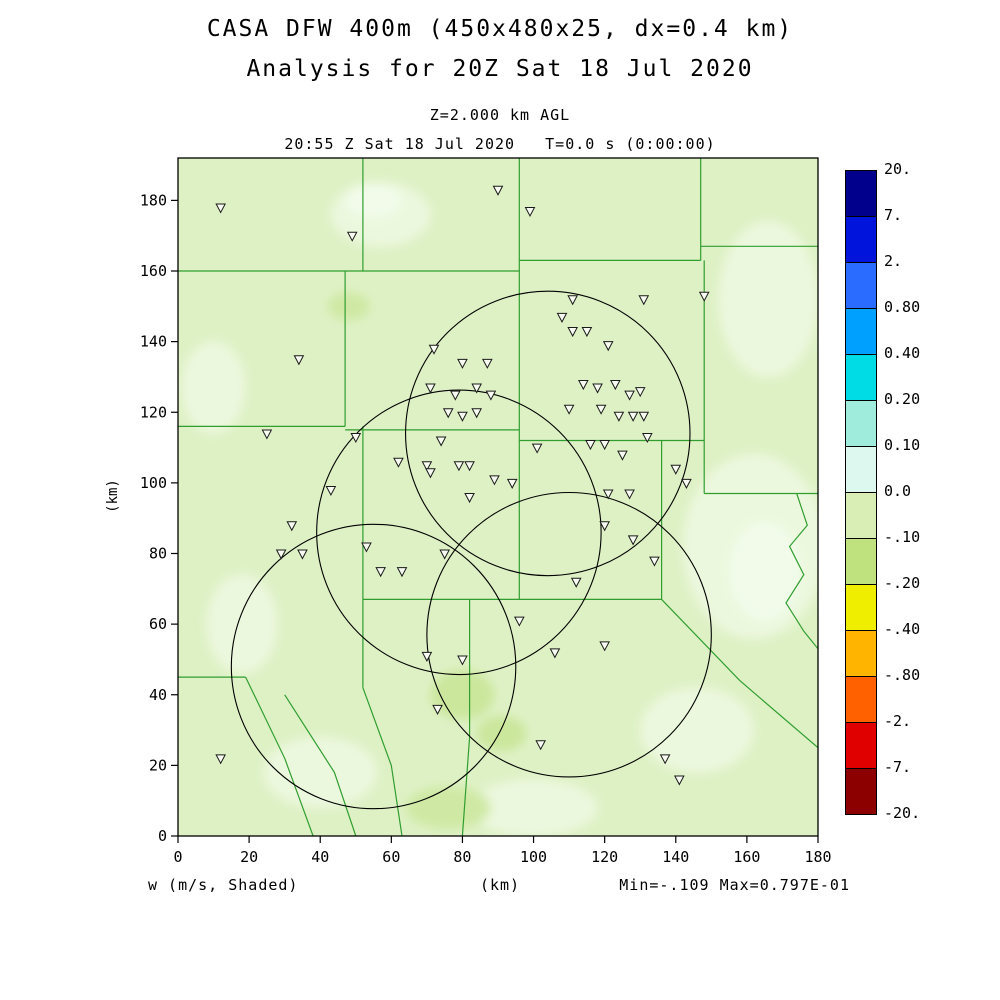  Describe the element at coordinates (153, 200) in the screenshot. I see `y-tick-label: 180` at that location.